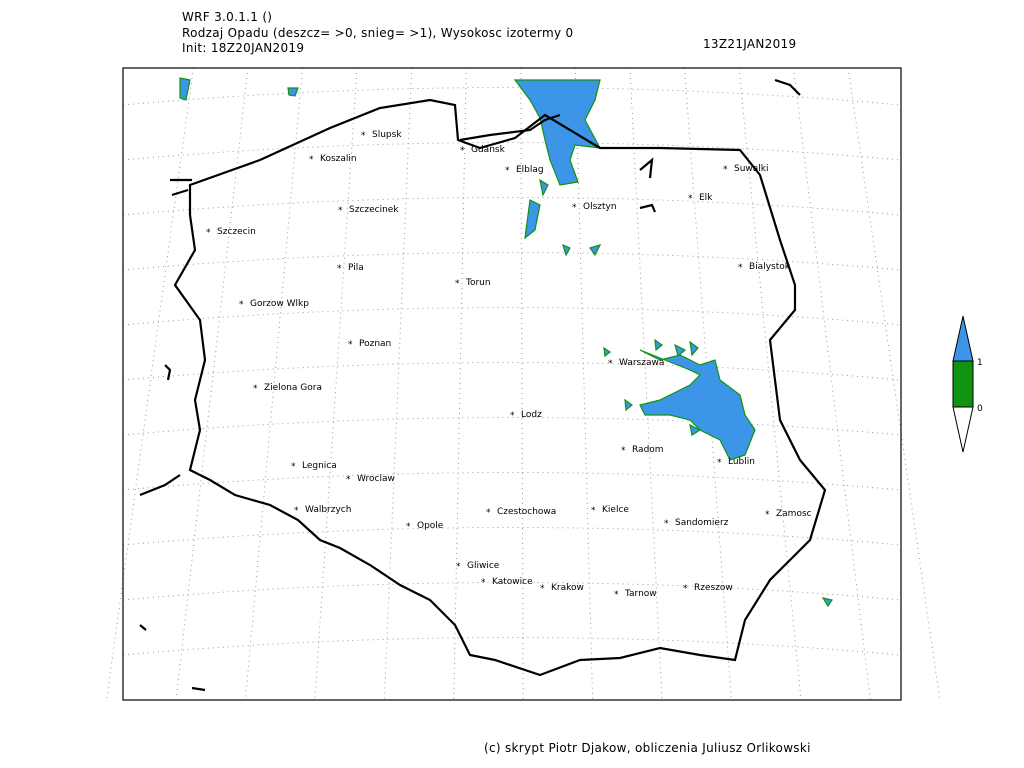 The height and width of the screenshot is (768, 1024). I want to click on city-label: Zielona Gora, so click(293, 388).